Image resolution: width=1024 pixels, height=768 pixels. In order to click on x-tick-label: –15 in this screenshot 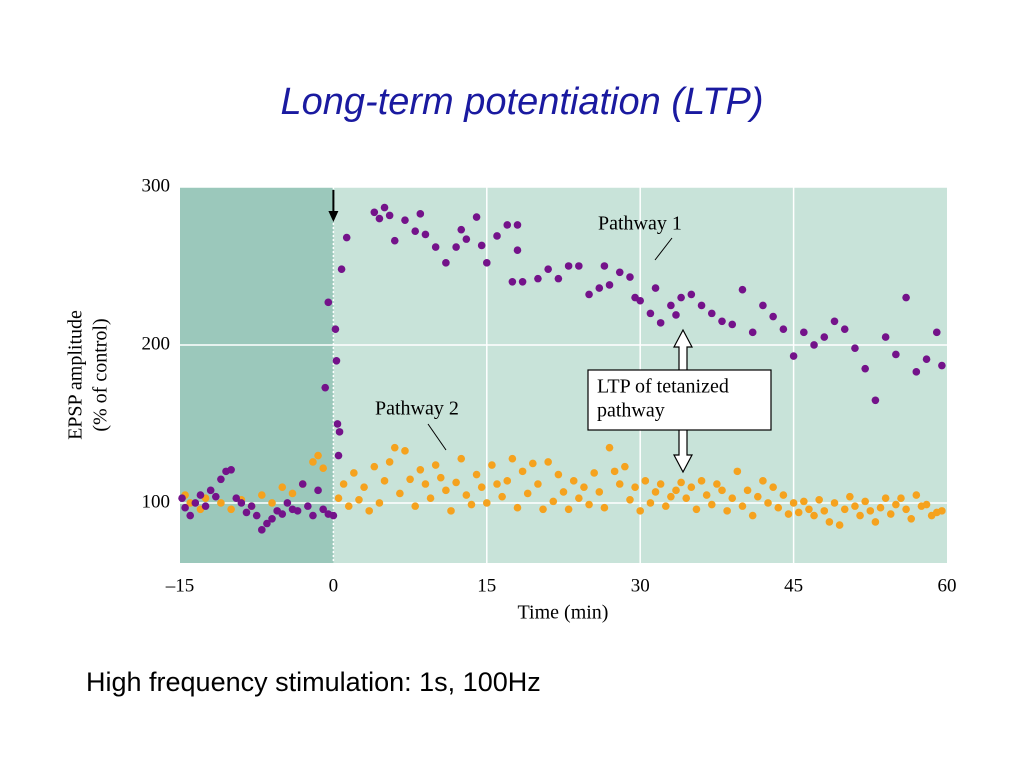, I will do `click(180, 585)`.